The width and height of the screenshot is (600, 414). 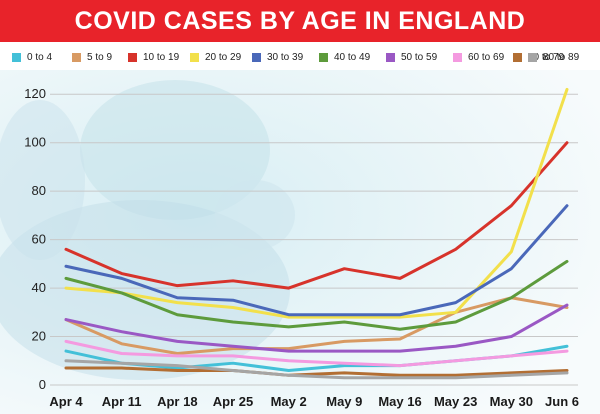 I want to click on x-tick-label: May 9, so click(x=344, y=401).